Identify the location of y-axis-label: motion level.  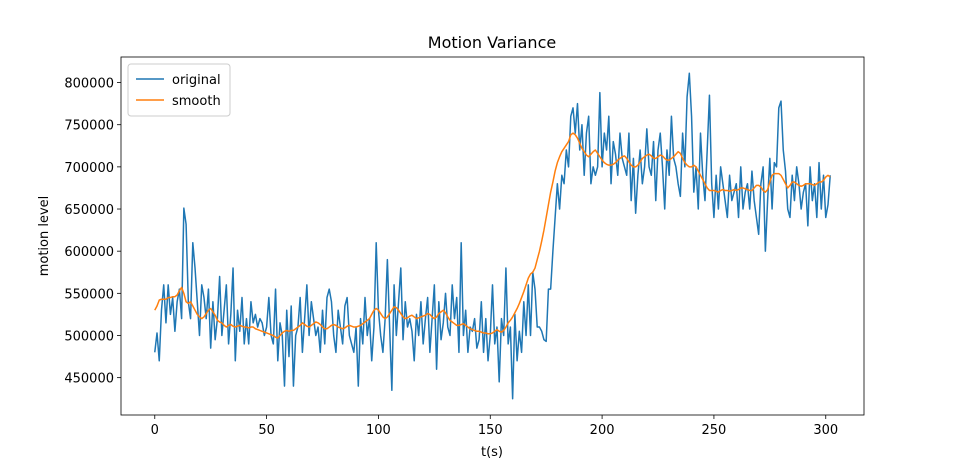
(44, 236).